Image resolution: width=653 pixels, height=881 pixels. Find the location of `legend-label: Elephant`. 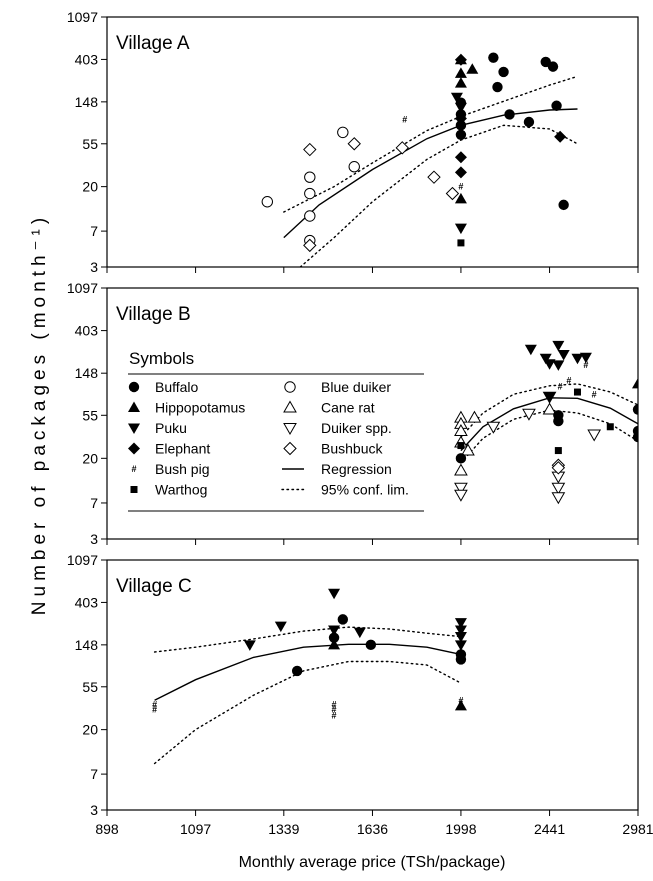

legend-label: Elephant is located at coordinates (182, 449).